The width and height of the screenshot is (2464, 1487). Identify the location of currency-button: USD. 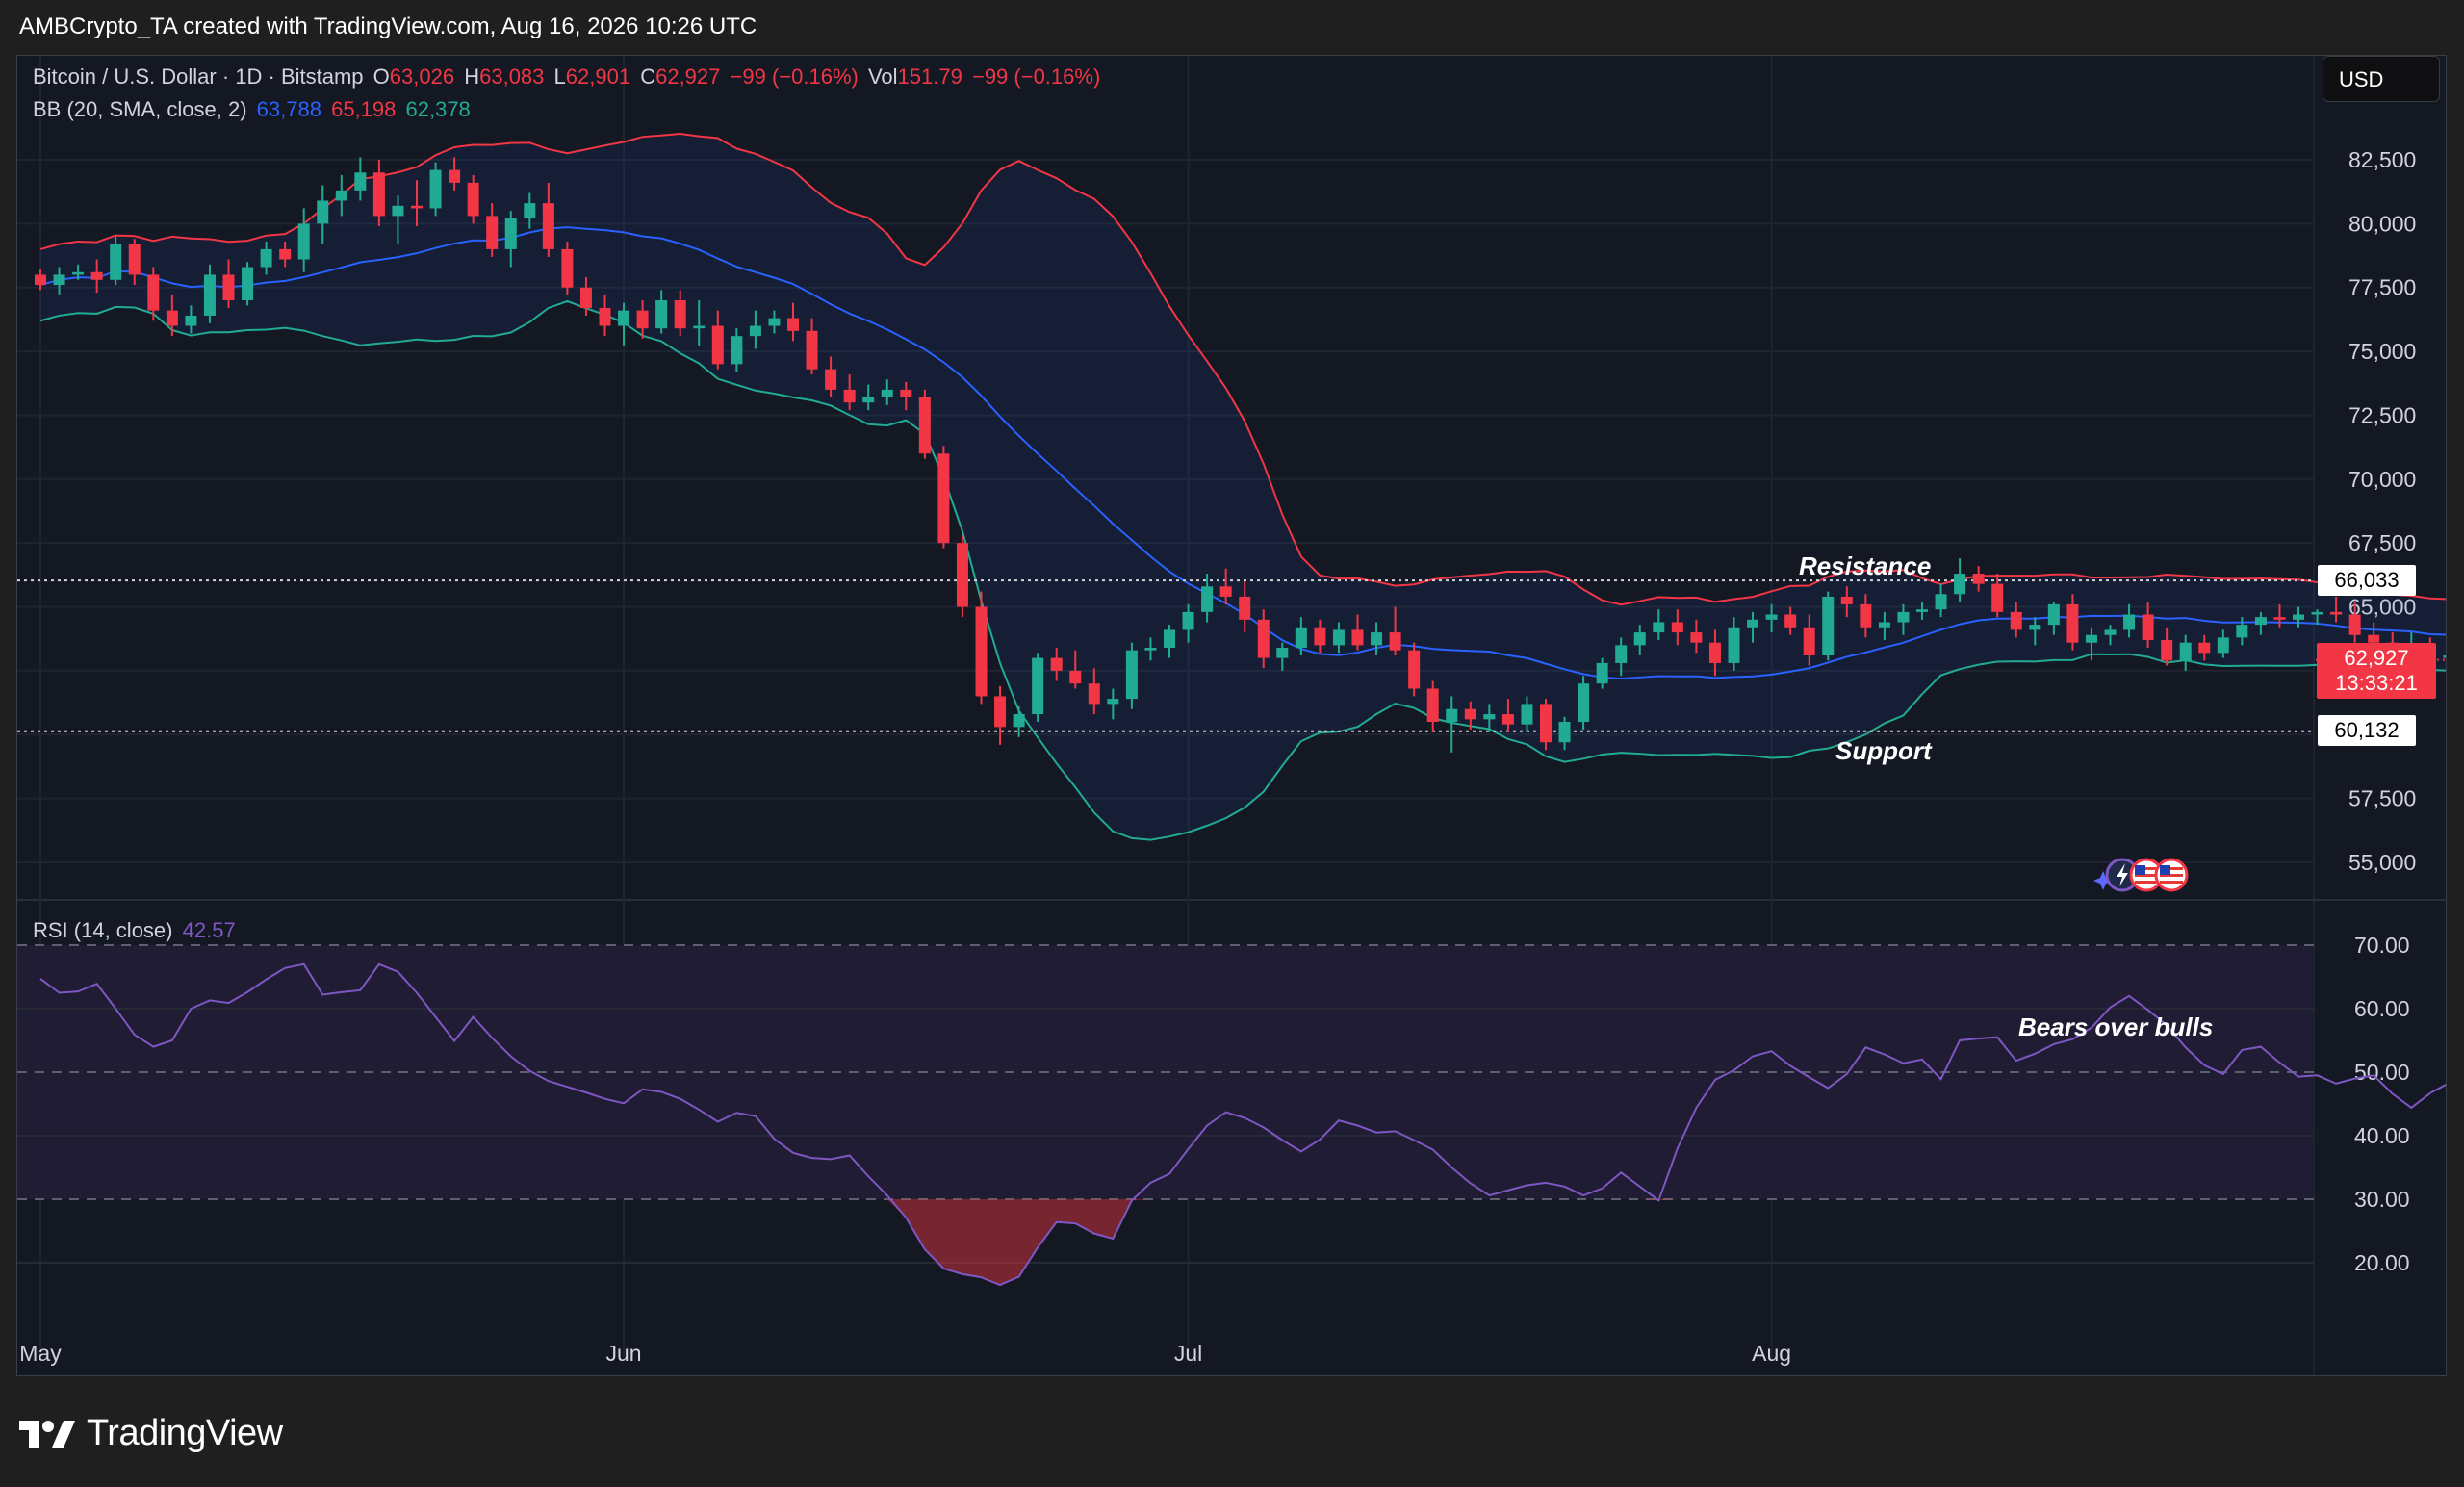
(2381, 79).